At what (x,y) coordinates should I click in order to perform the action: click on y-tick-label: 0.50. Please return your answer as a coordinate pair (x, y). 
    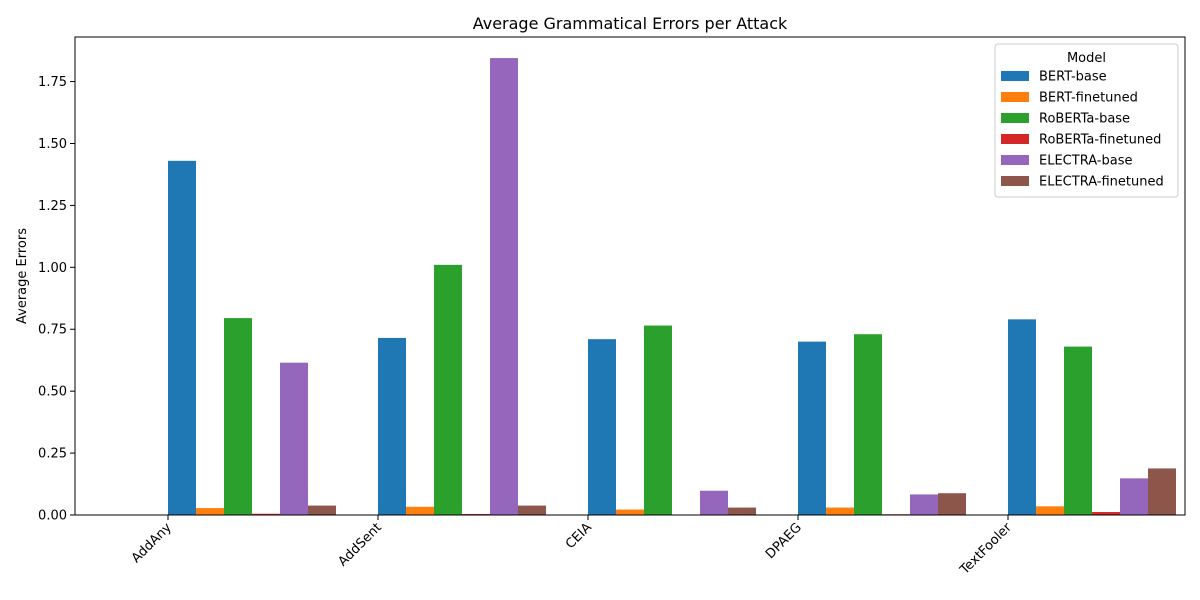
    Looking at the image, I should click on (52, 392).